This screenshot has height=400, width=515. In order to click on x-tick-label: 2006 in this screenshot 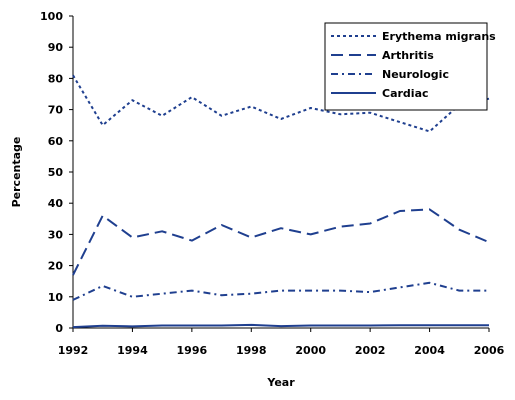, I will do `click(489, 350)`.